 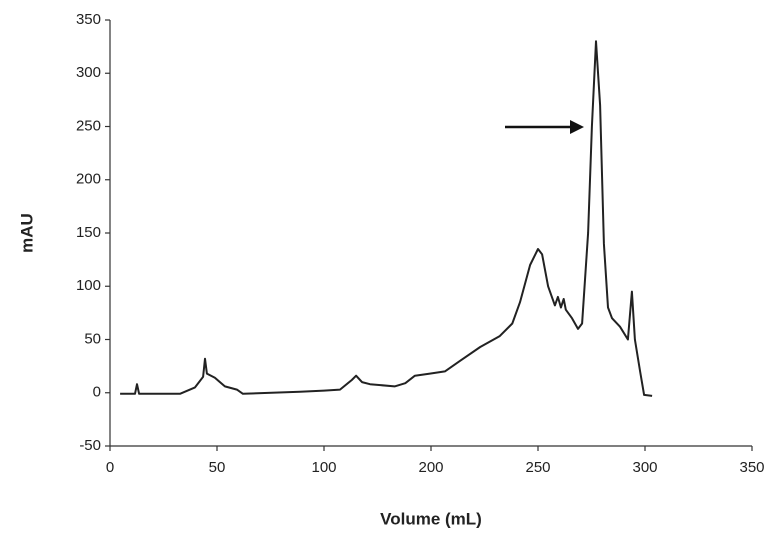 What do you see at coordinates (577, 127) in the screenshot?
I see `arrow-head` at bounding box center [577, 127].